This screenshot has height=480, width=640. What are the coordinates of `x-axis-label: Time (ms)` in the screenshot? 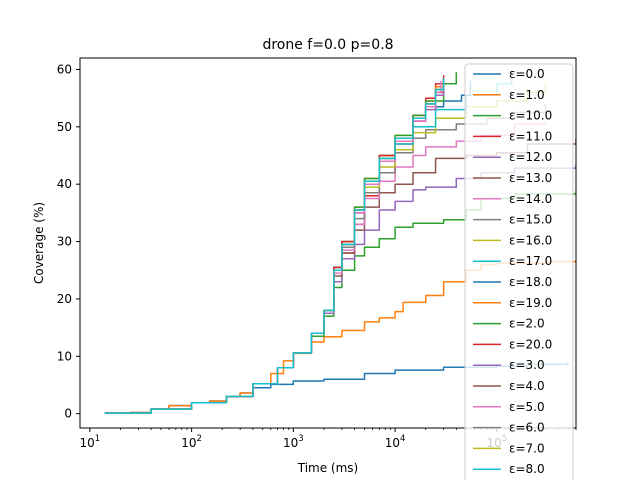 It's located at (328, 468).